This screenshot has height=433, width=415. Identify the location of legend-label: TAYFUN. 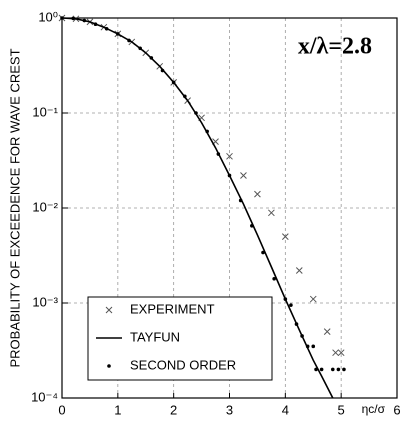
(155, 336).